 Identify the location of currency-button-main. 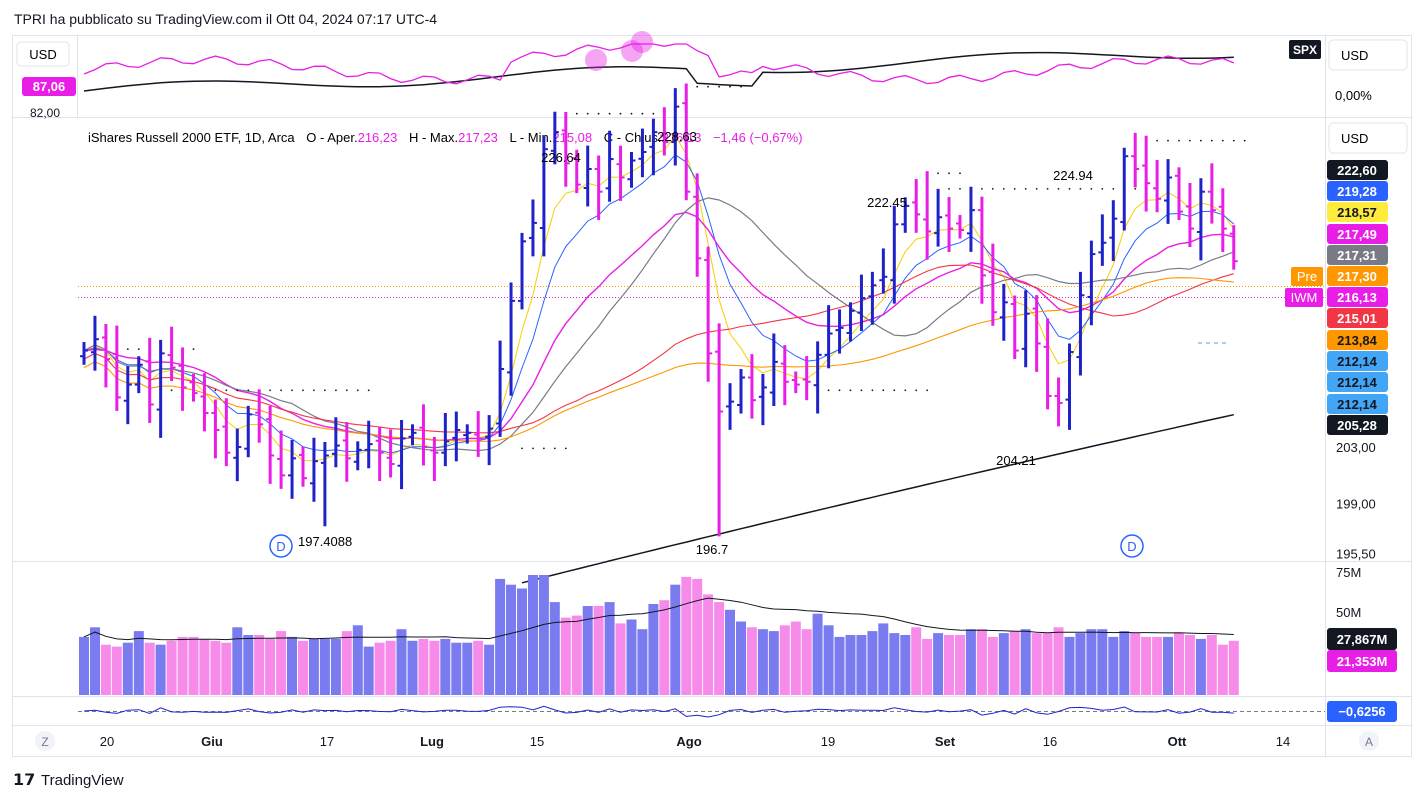
(1368, 138).